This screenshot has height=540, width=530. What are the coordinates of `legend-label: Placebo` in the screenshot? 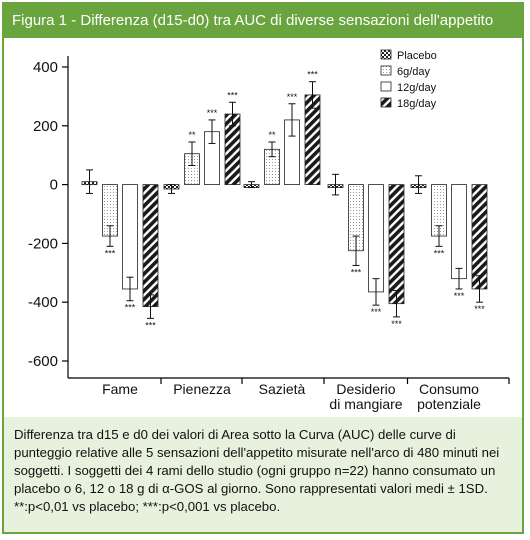 It's located at (417, 56).